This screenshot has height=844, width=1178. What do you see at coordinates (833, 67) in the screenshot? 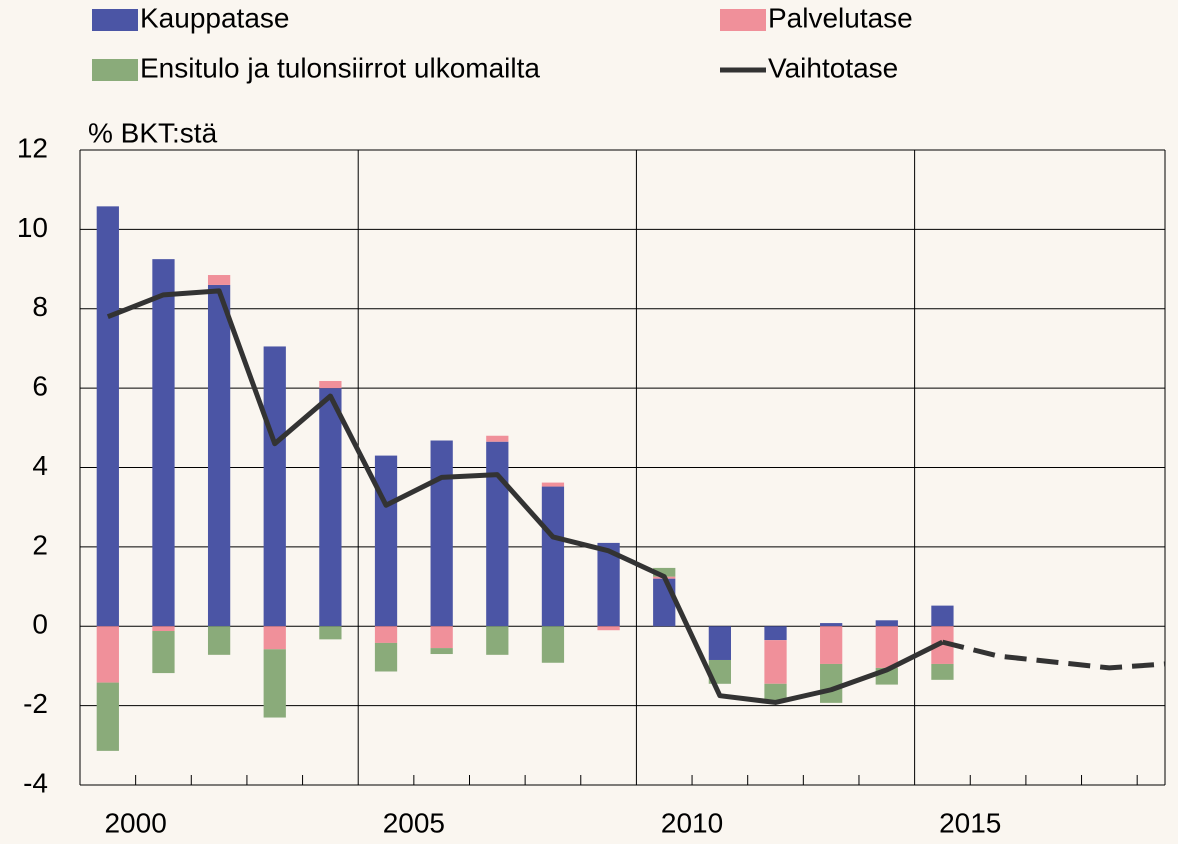
I see `legend-label: Vaihtotase` at bounding box center [833, 67].